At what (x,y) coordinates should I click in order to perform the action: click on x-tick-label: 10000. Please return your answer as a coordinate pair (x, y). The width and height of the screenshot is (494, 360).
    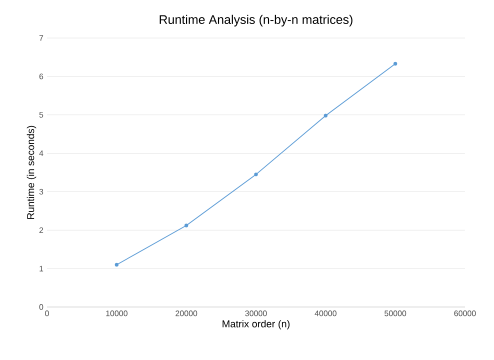
    Looking at the image, I should click on (117, 313).